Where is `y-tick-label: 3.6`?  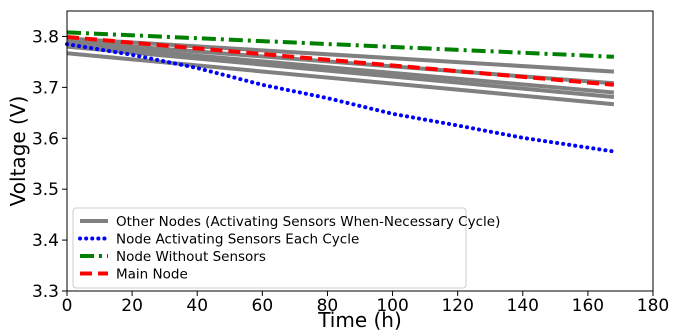
y-tick-label: 3.6 is located at coordinates (45, 139).